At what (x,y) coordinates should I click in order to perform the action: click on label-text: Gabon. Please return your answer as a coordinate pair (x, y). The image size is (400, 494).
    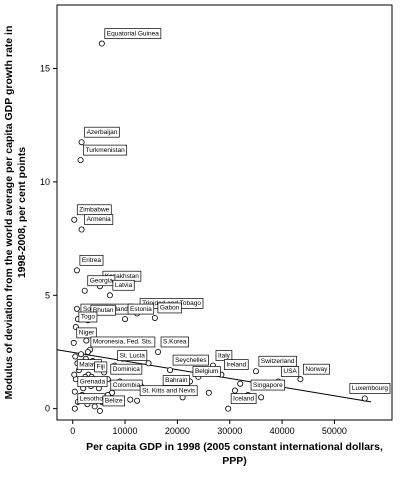
    Looking at the image, I should click on (170, 308).